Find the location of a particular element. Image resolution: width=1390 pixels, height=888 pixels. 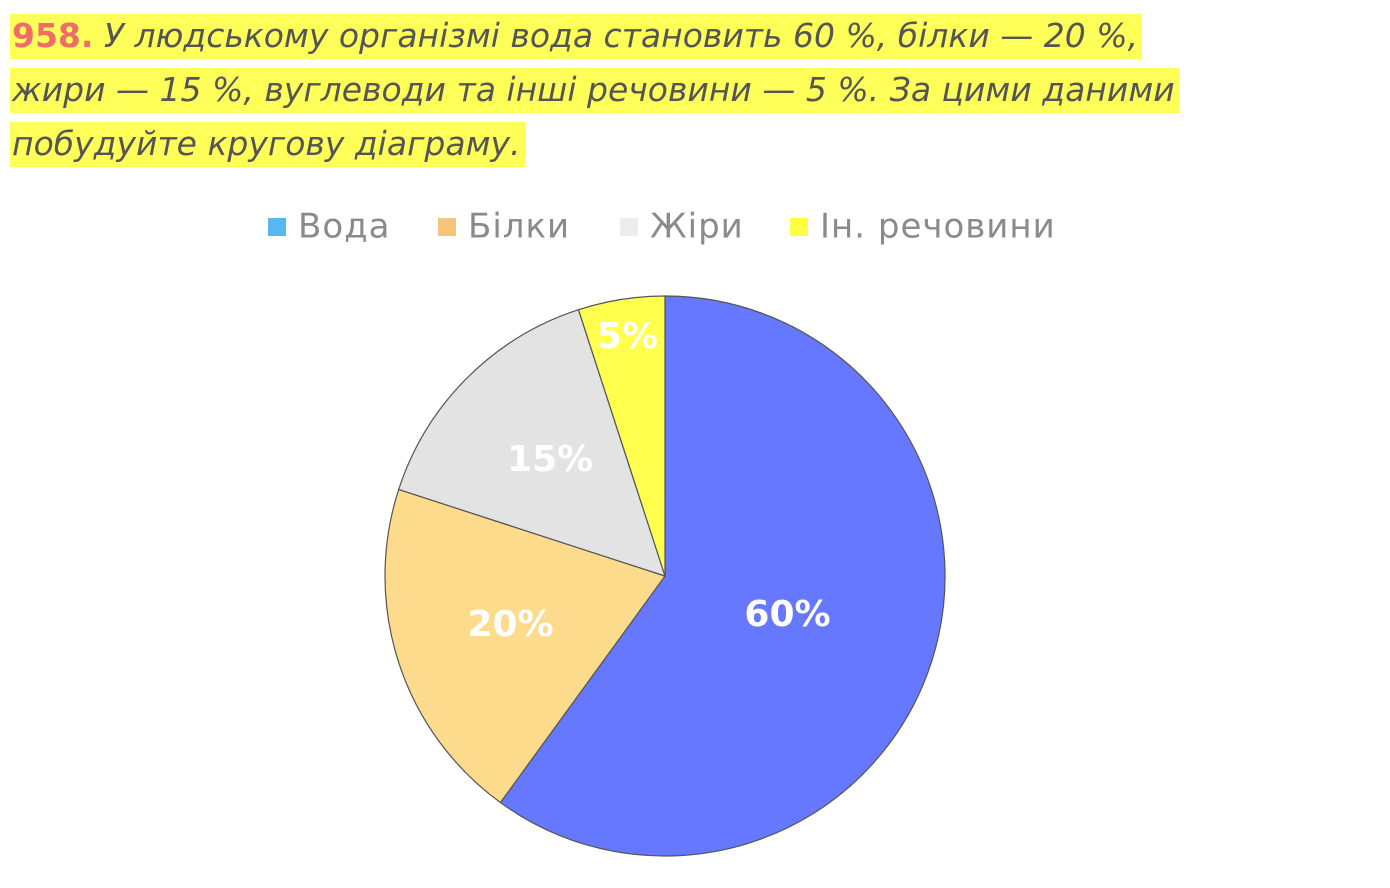

problem-number: 958. is located at coordinates (53, 35).